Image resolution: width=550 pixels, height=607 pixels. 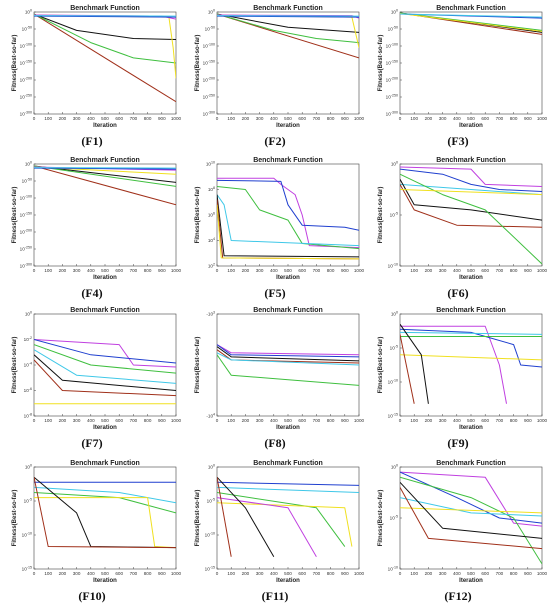 What do you see at coordinates (26, 215) in the screenshot?
I see `y-tick-label: 10-150` at bounding box center [26, 215].